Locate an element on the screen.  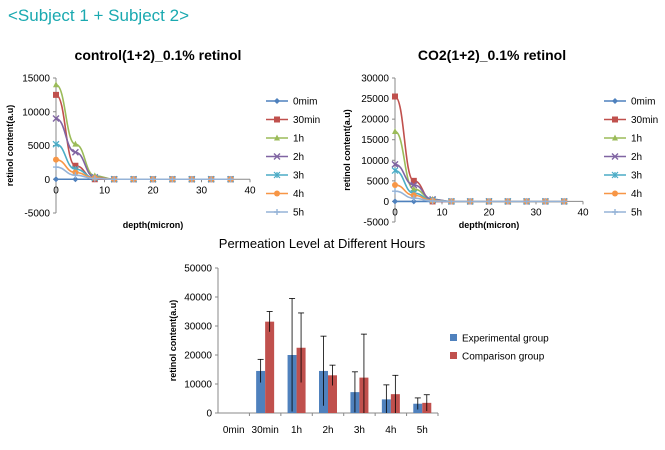
chart-title: control(1+2)_0.1% retinol is located at coordinates (158, 55).